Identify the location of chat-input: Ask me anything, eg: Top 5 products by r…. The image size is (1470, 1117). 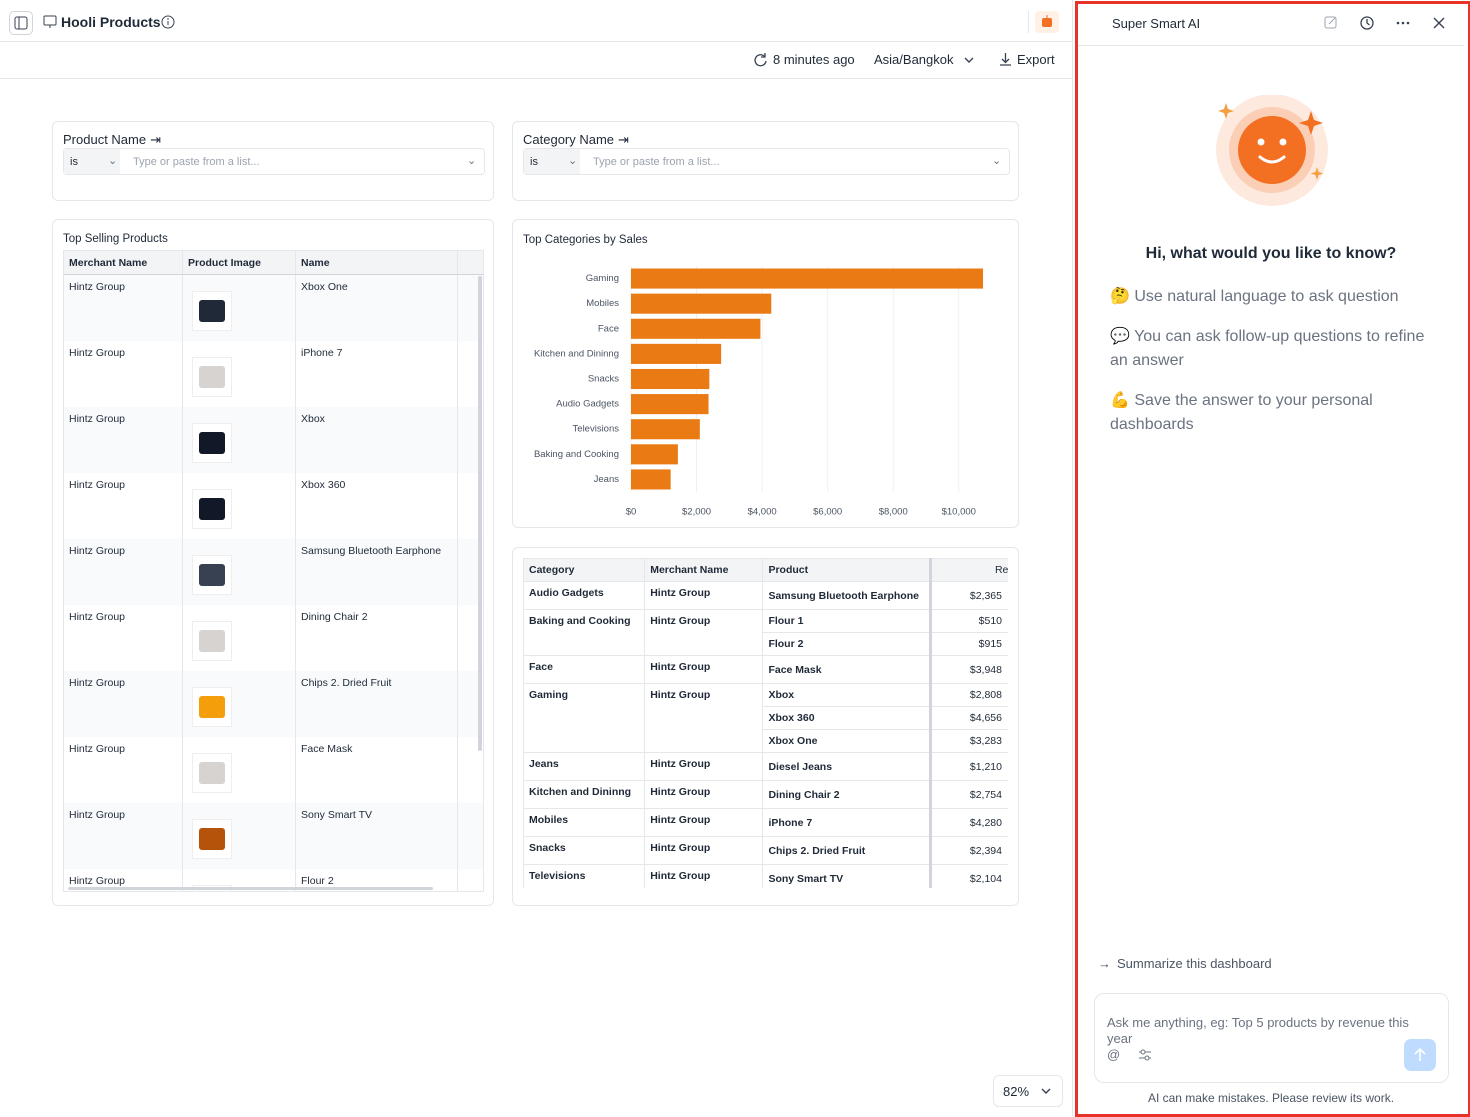
(1271, 1038).